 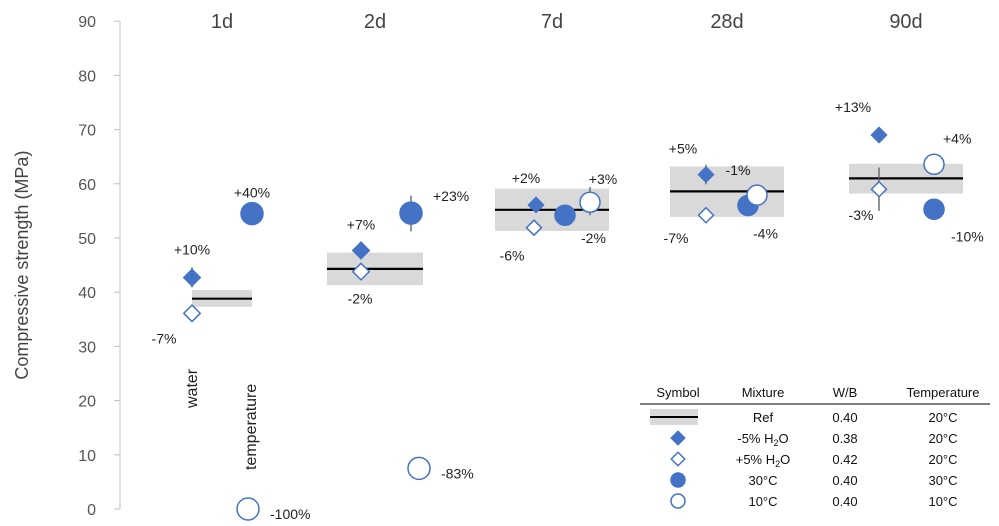 What do you see at coordinates (957, 138) in the screenshot?
I see `data-label: +4%` at bounding box center [957, 138].